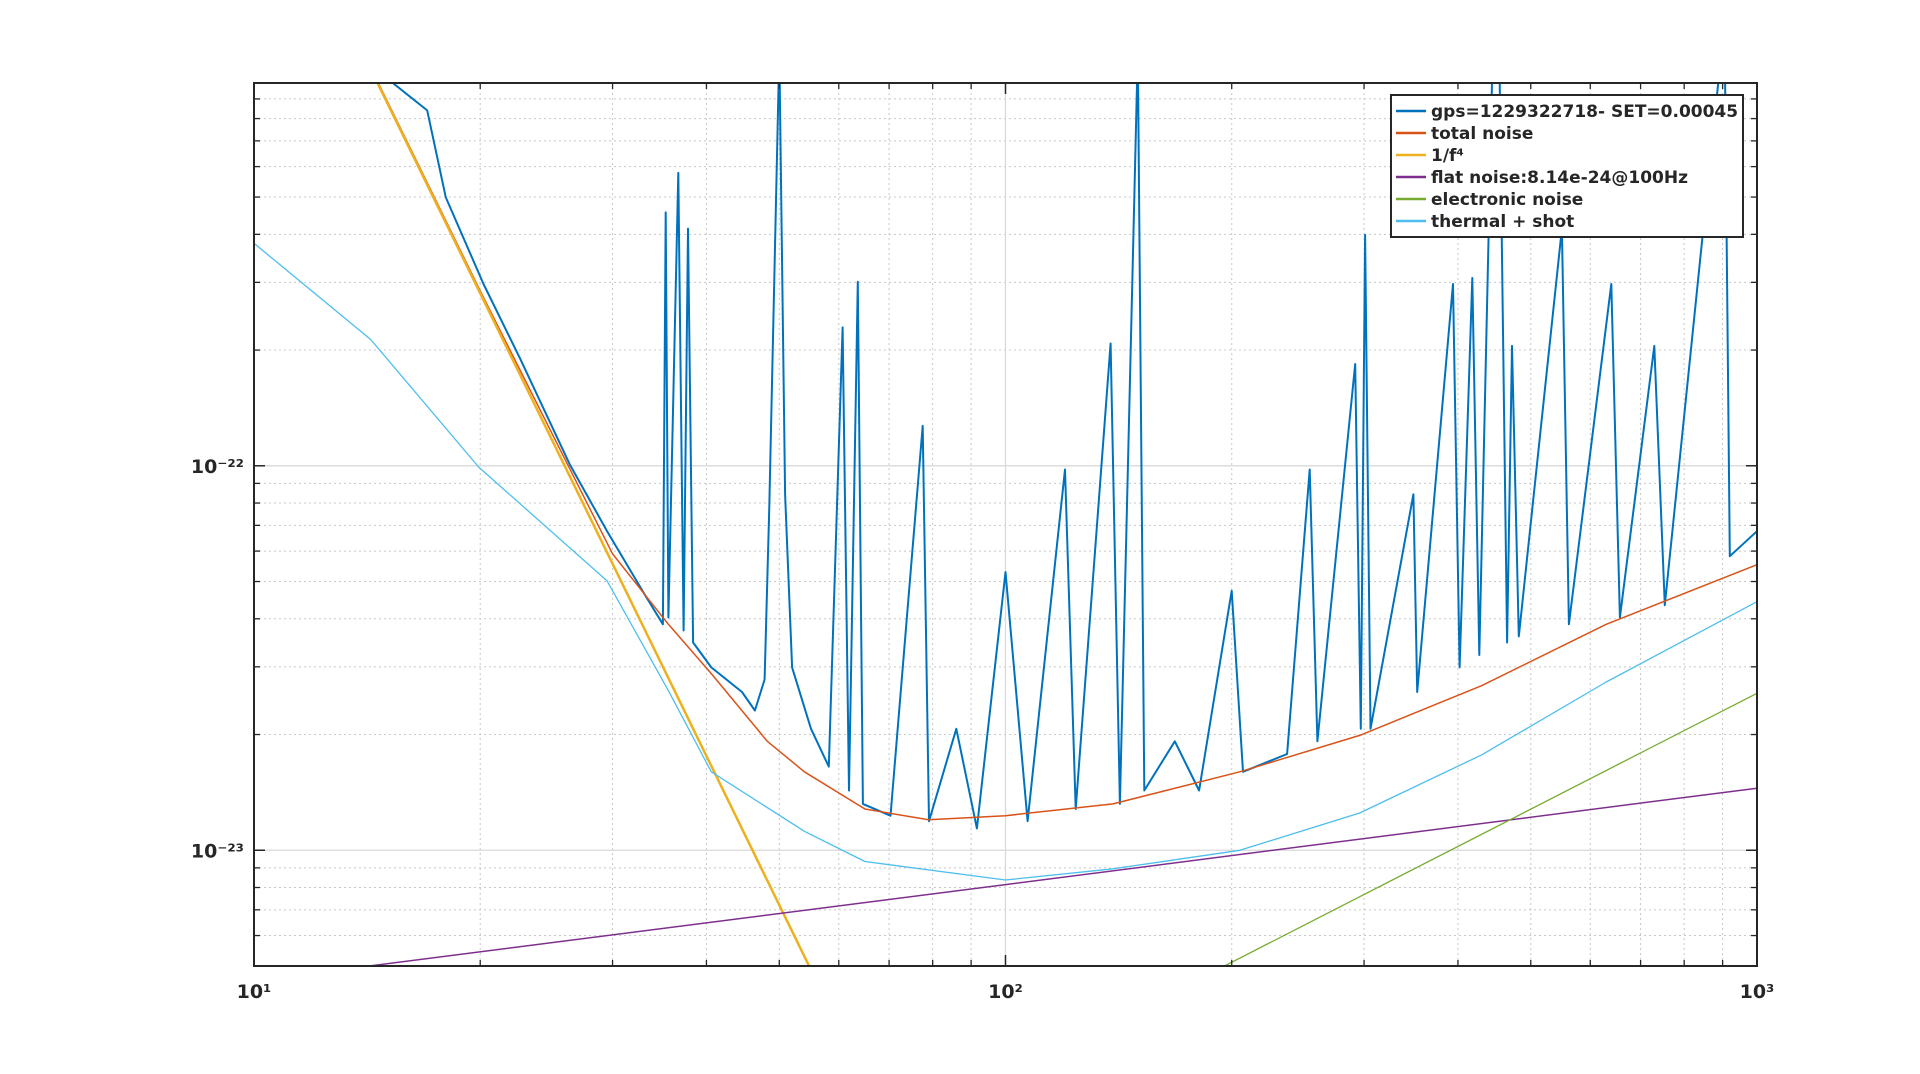 This screenshot has width=1920, height=1074. I want to click on x-tick-label: 10², so click(1005, 992).